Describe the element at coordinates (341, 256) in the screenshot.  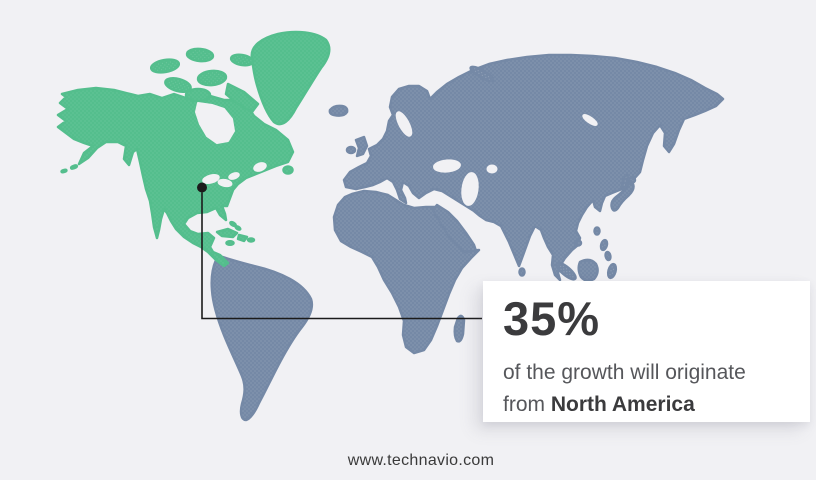
I see `connector-line` at that location.